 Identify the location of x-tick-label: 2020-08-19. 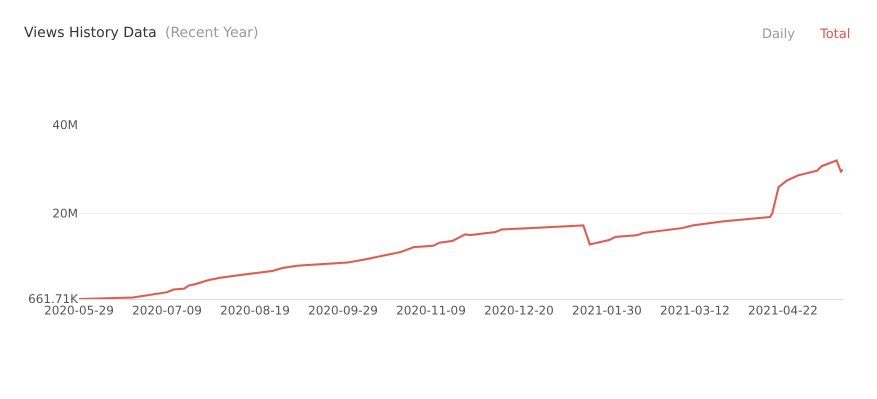
(255, 310).